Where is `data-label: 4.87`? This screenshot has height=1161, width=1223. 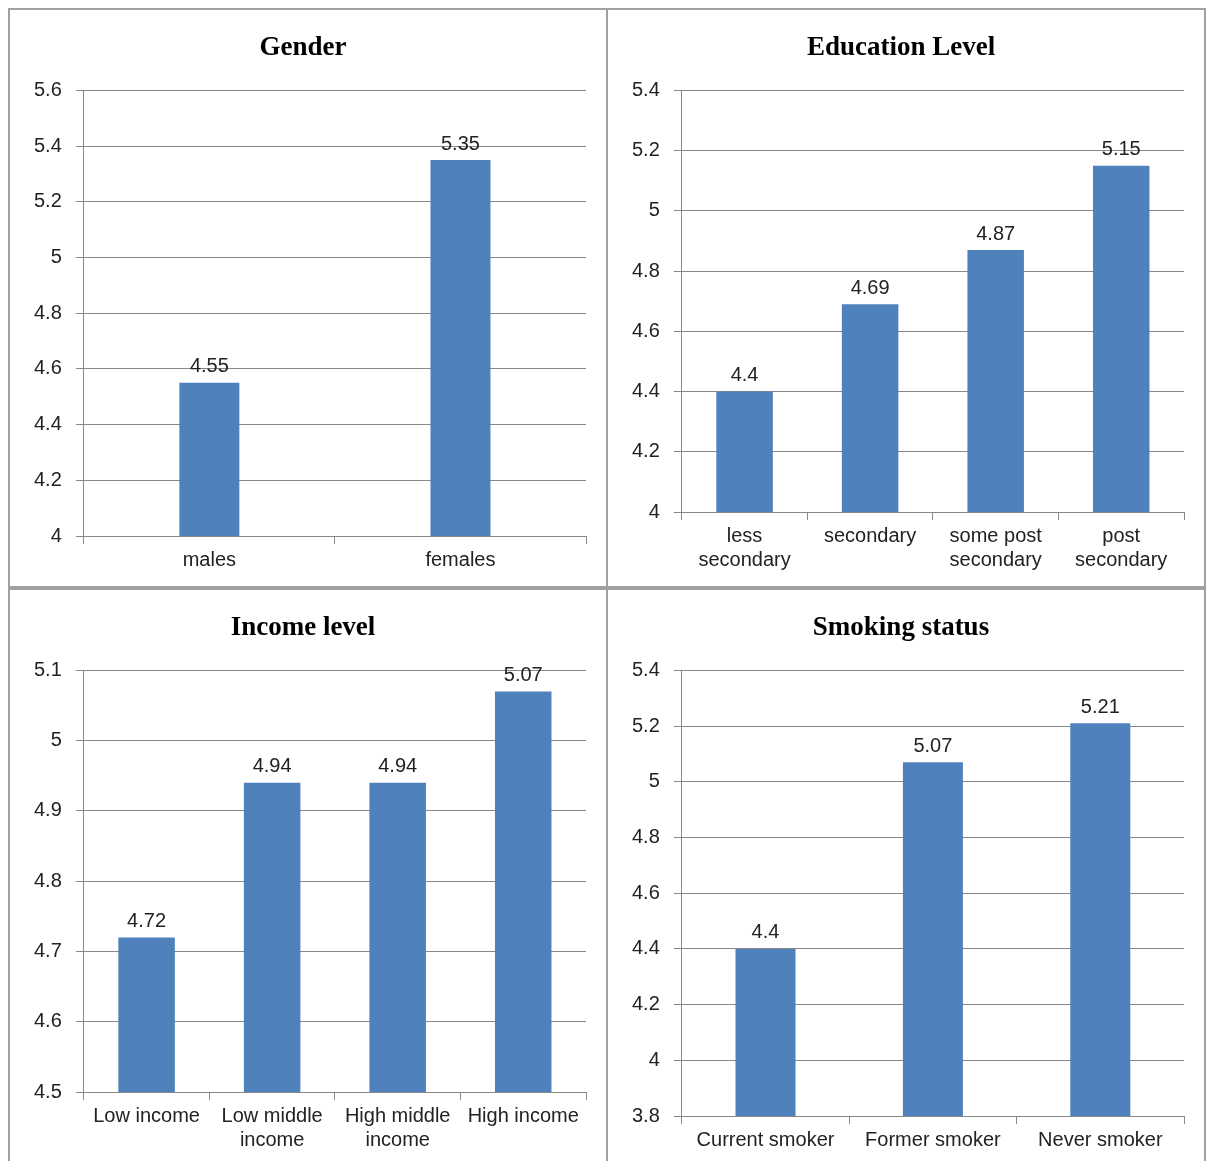
data-label: 4.87 is located at coordinates (996, 232).